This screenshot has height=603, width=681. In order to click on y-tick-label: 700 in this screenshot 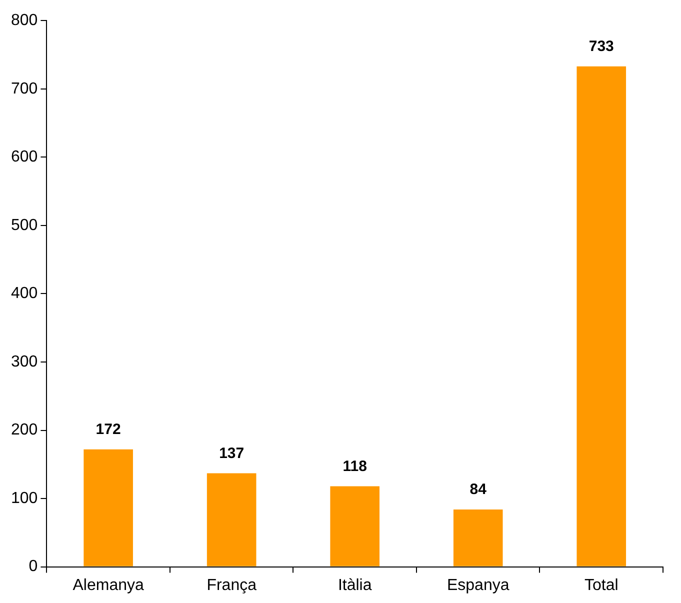, I will do `click(24, 89)`.